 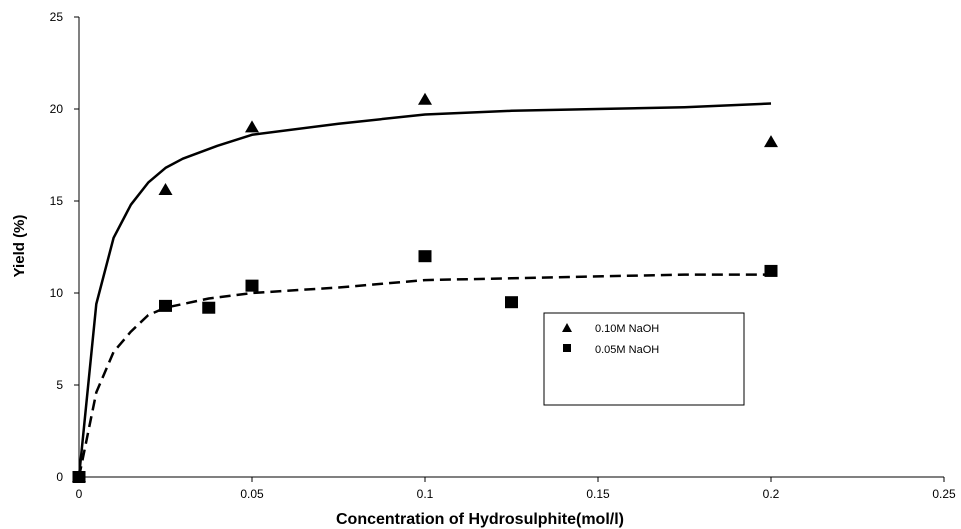 I want to click on x-tick-label: 0.05, so click(x=252, y=494).